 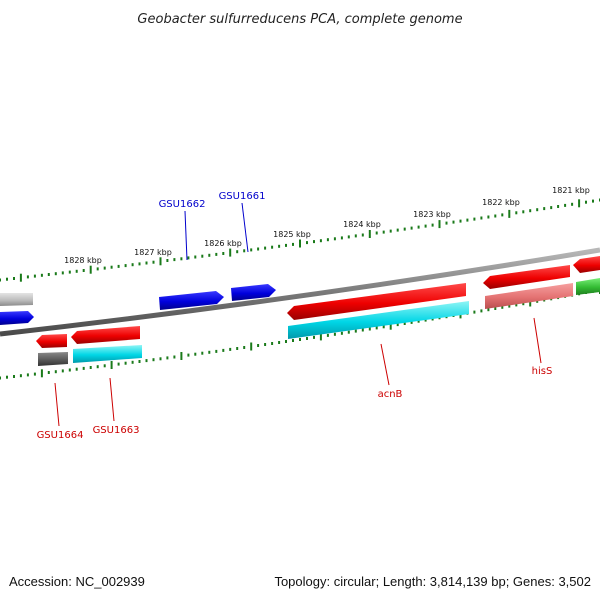 I want to click on gene-forward-grey, so click(x=16, y=299).